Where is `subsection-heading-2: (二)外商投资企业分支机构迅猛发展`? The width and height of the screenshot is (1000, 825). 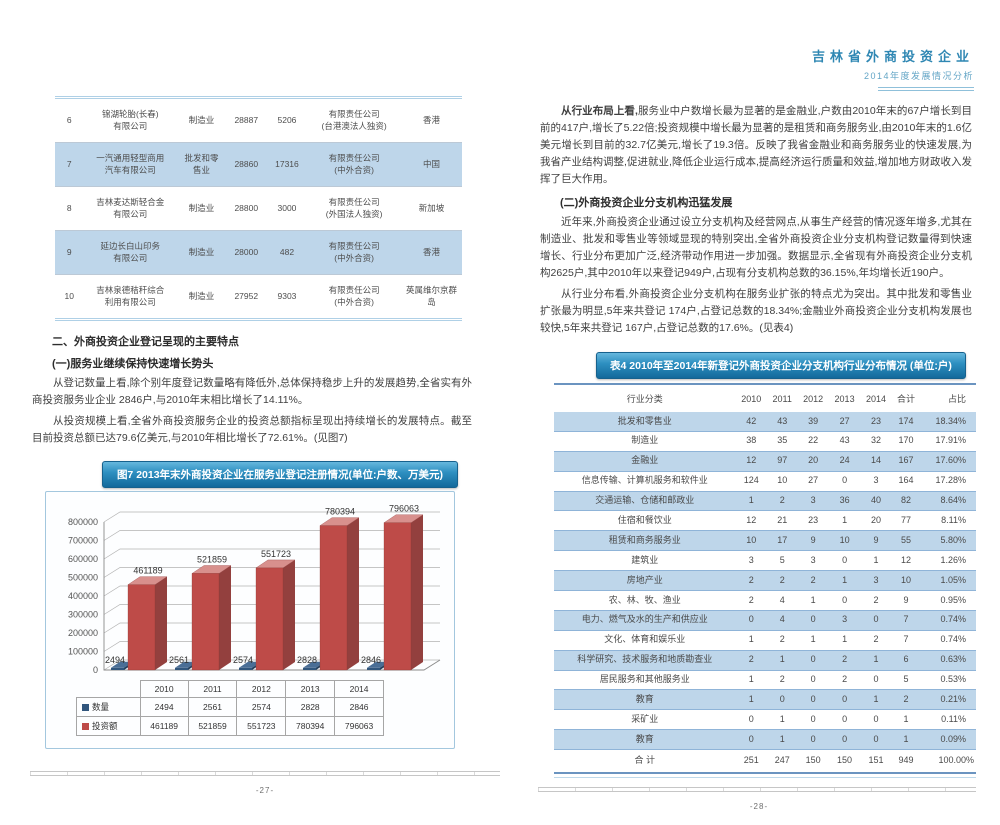 subsection-heading-2: (二)外商投资企业分支机构迅猛发展 is located at coordinates (646, 203).